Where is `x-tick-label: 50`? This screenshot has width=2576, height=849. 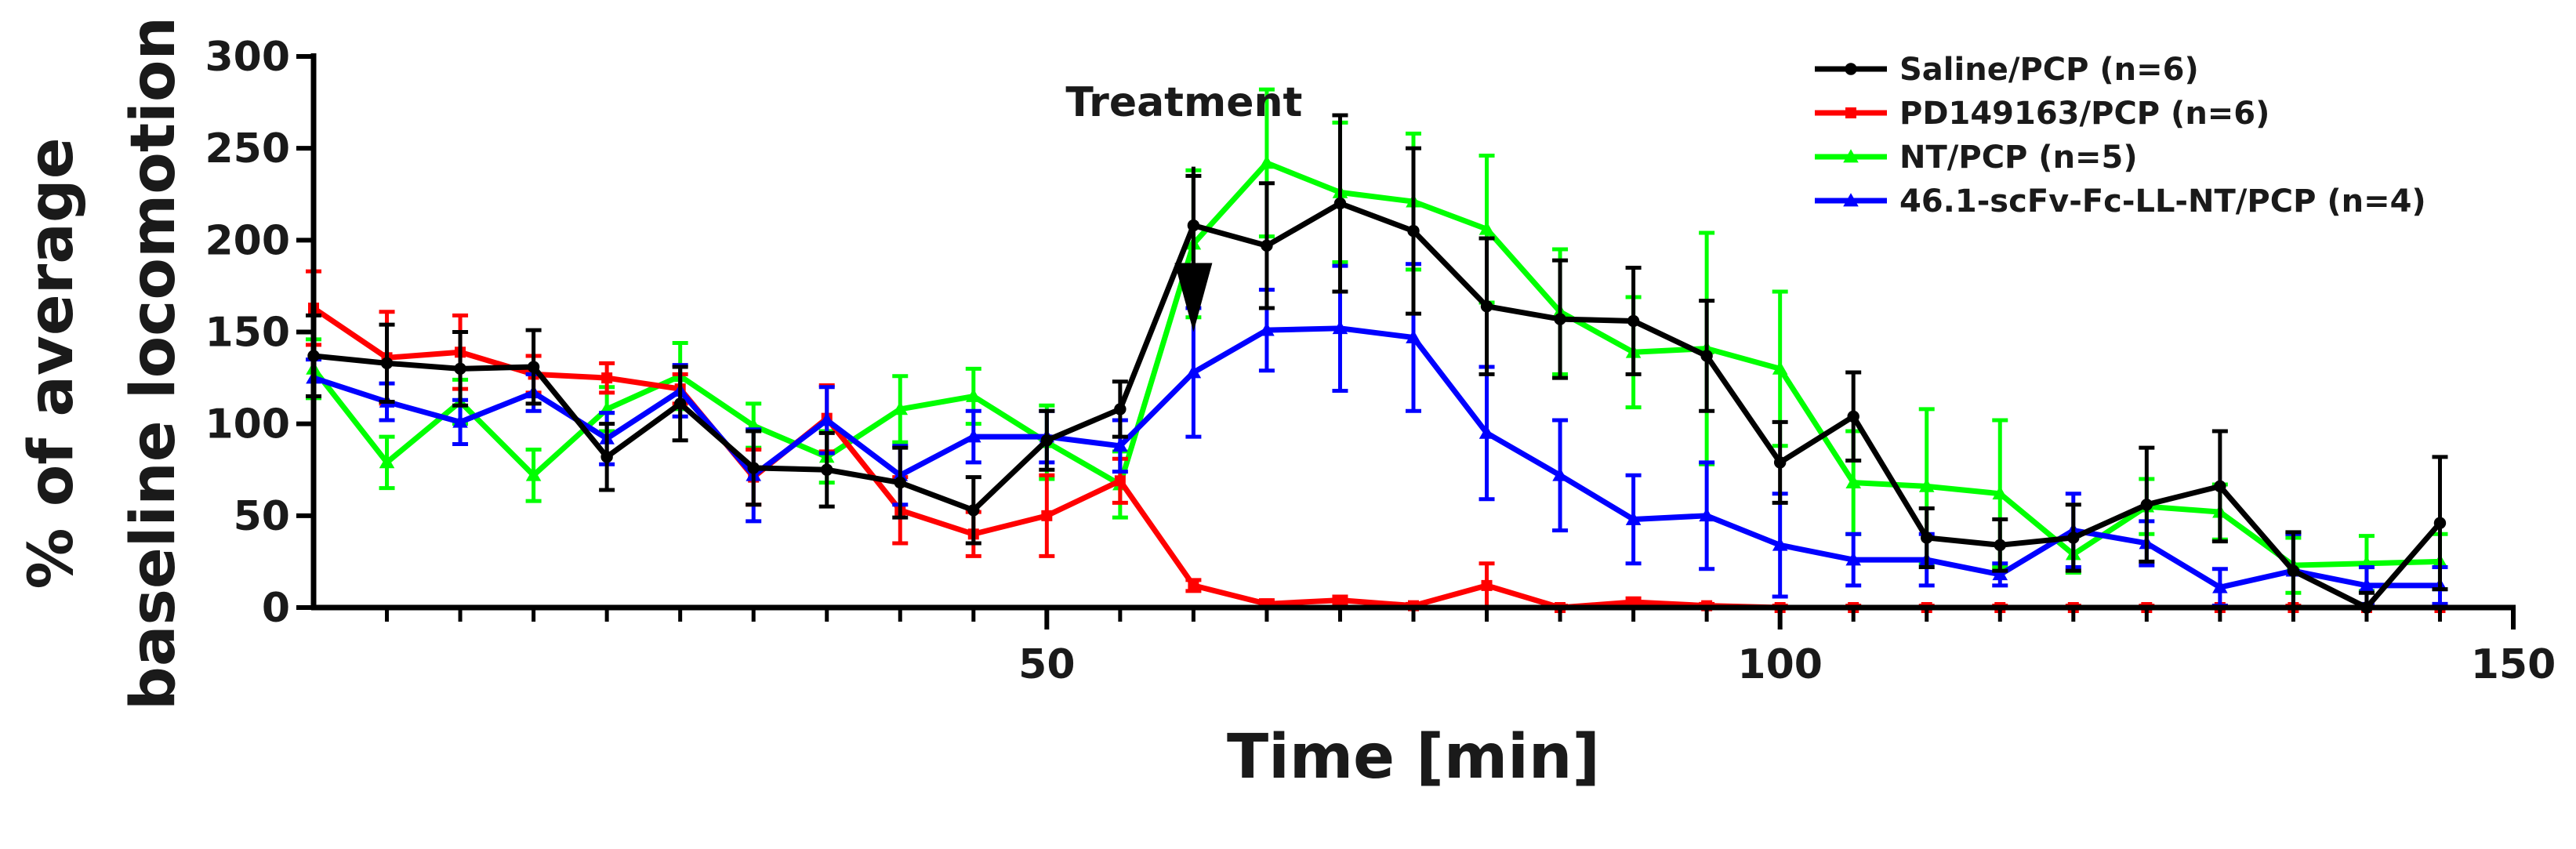 x-tick-label: 50 is located at coordinates (1046, 664).